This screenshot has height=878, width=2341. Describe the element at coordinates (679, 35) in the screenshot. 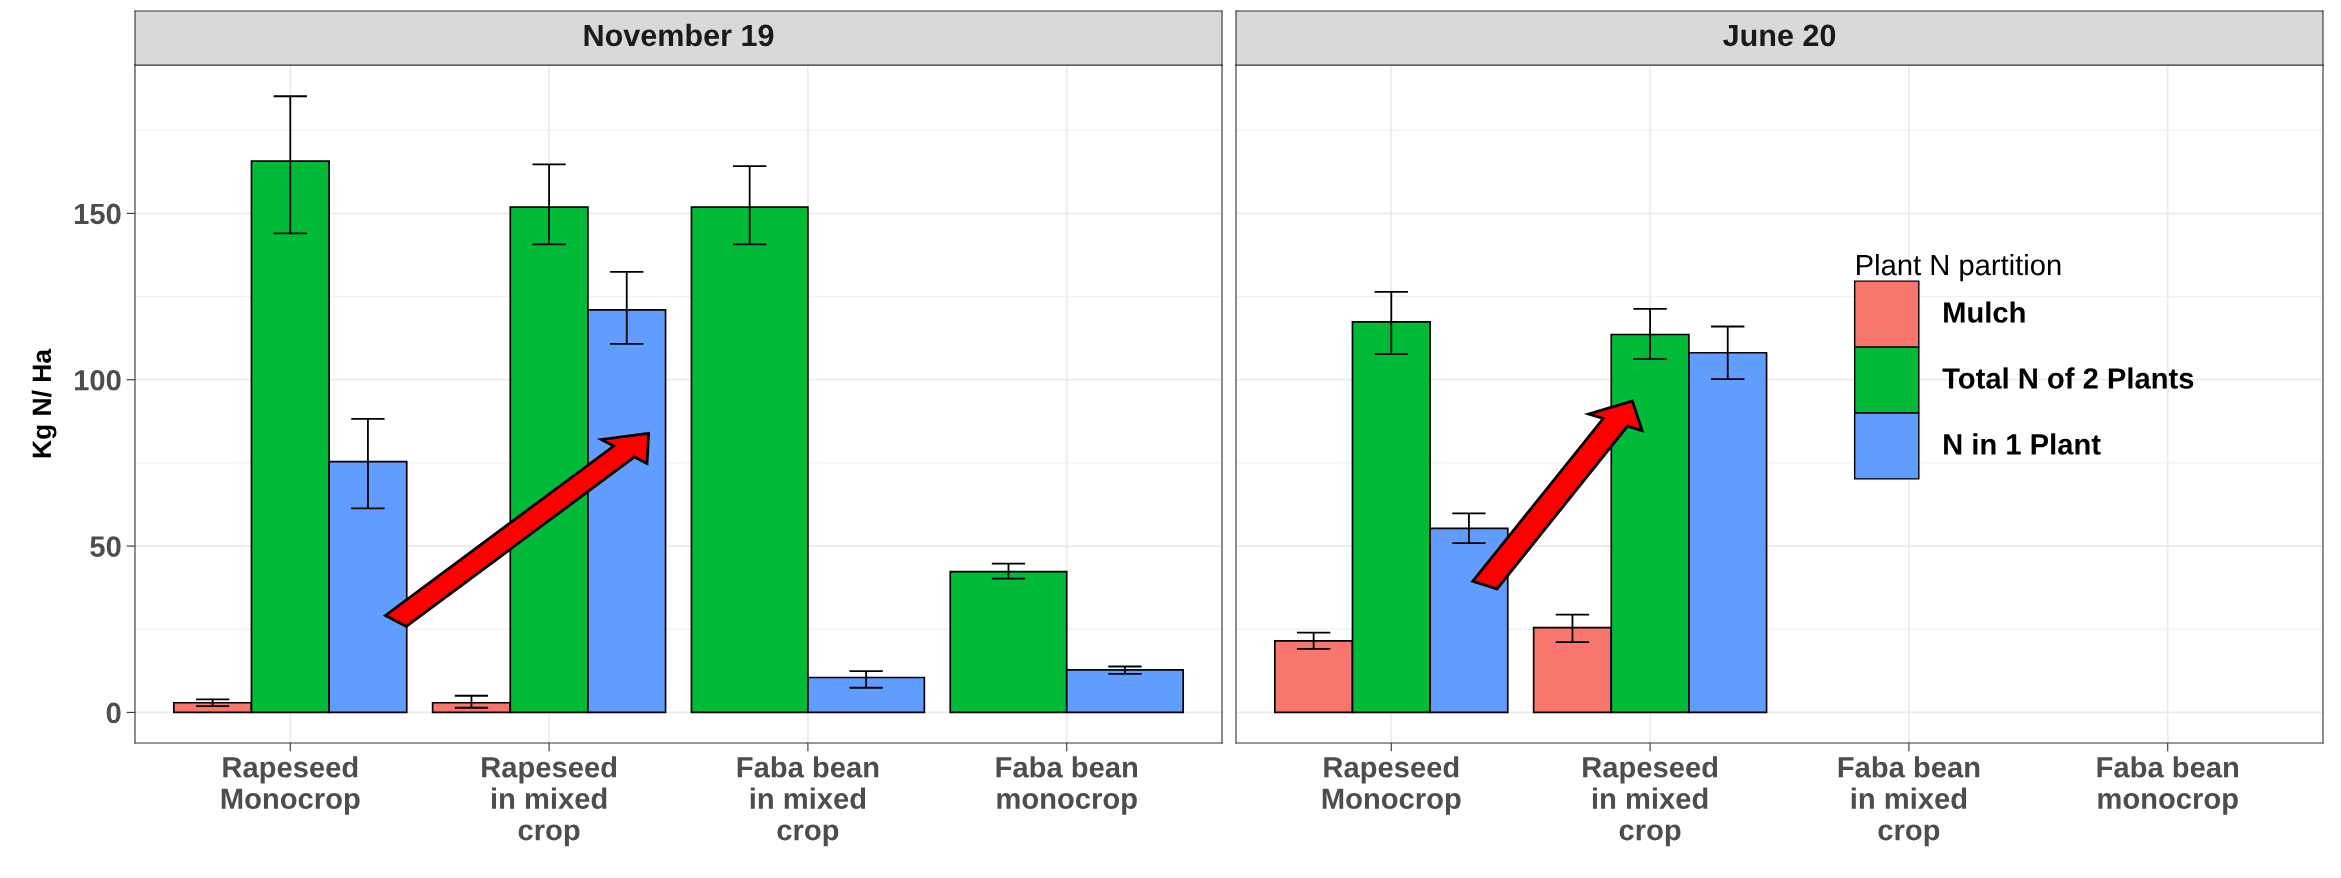

I see `chart-title: November 19` at that location.